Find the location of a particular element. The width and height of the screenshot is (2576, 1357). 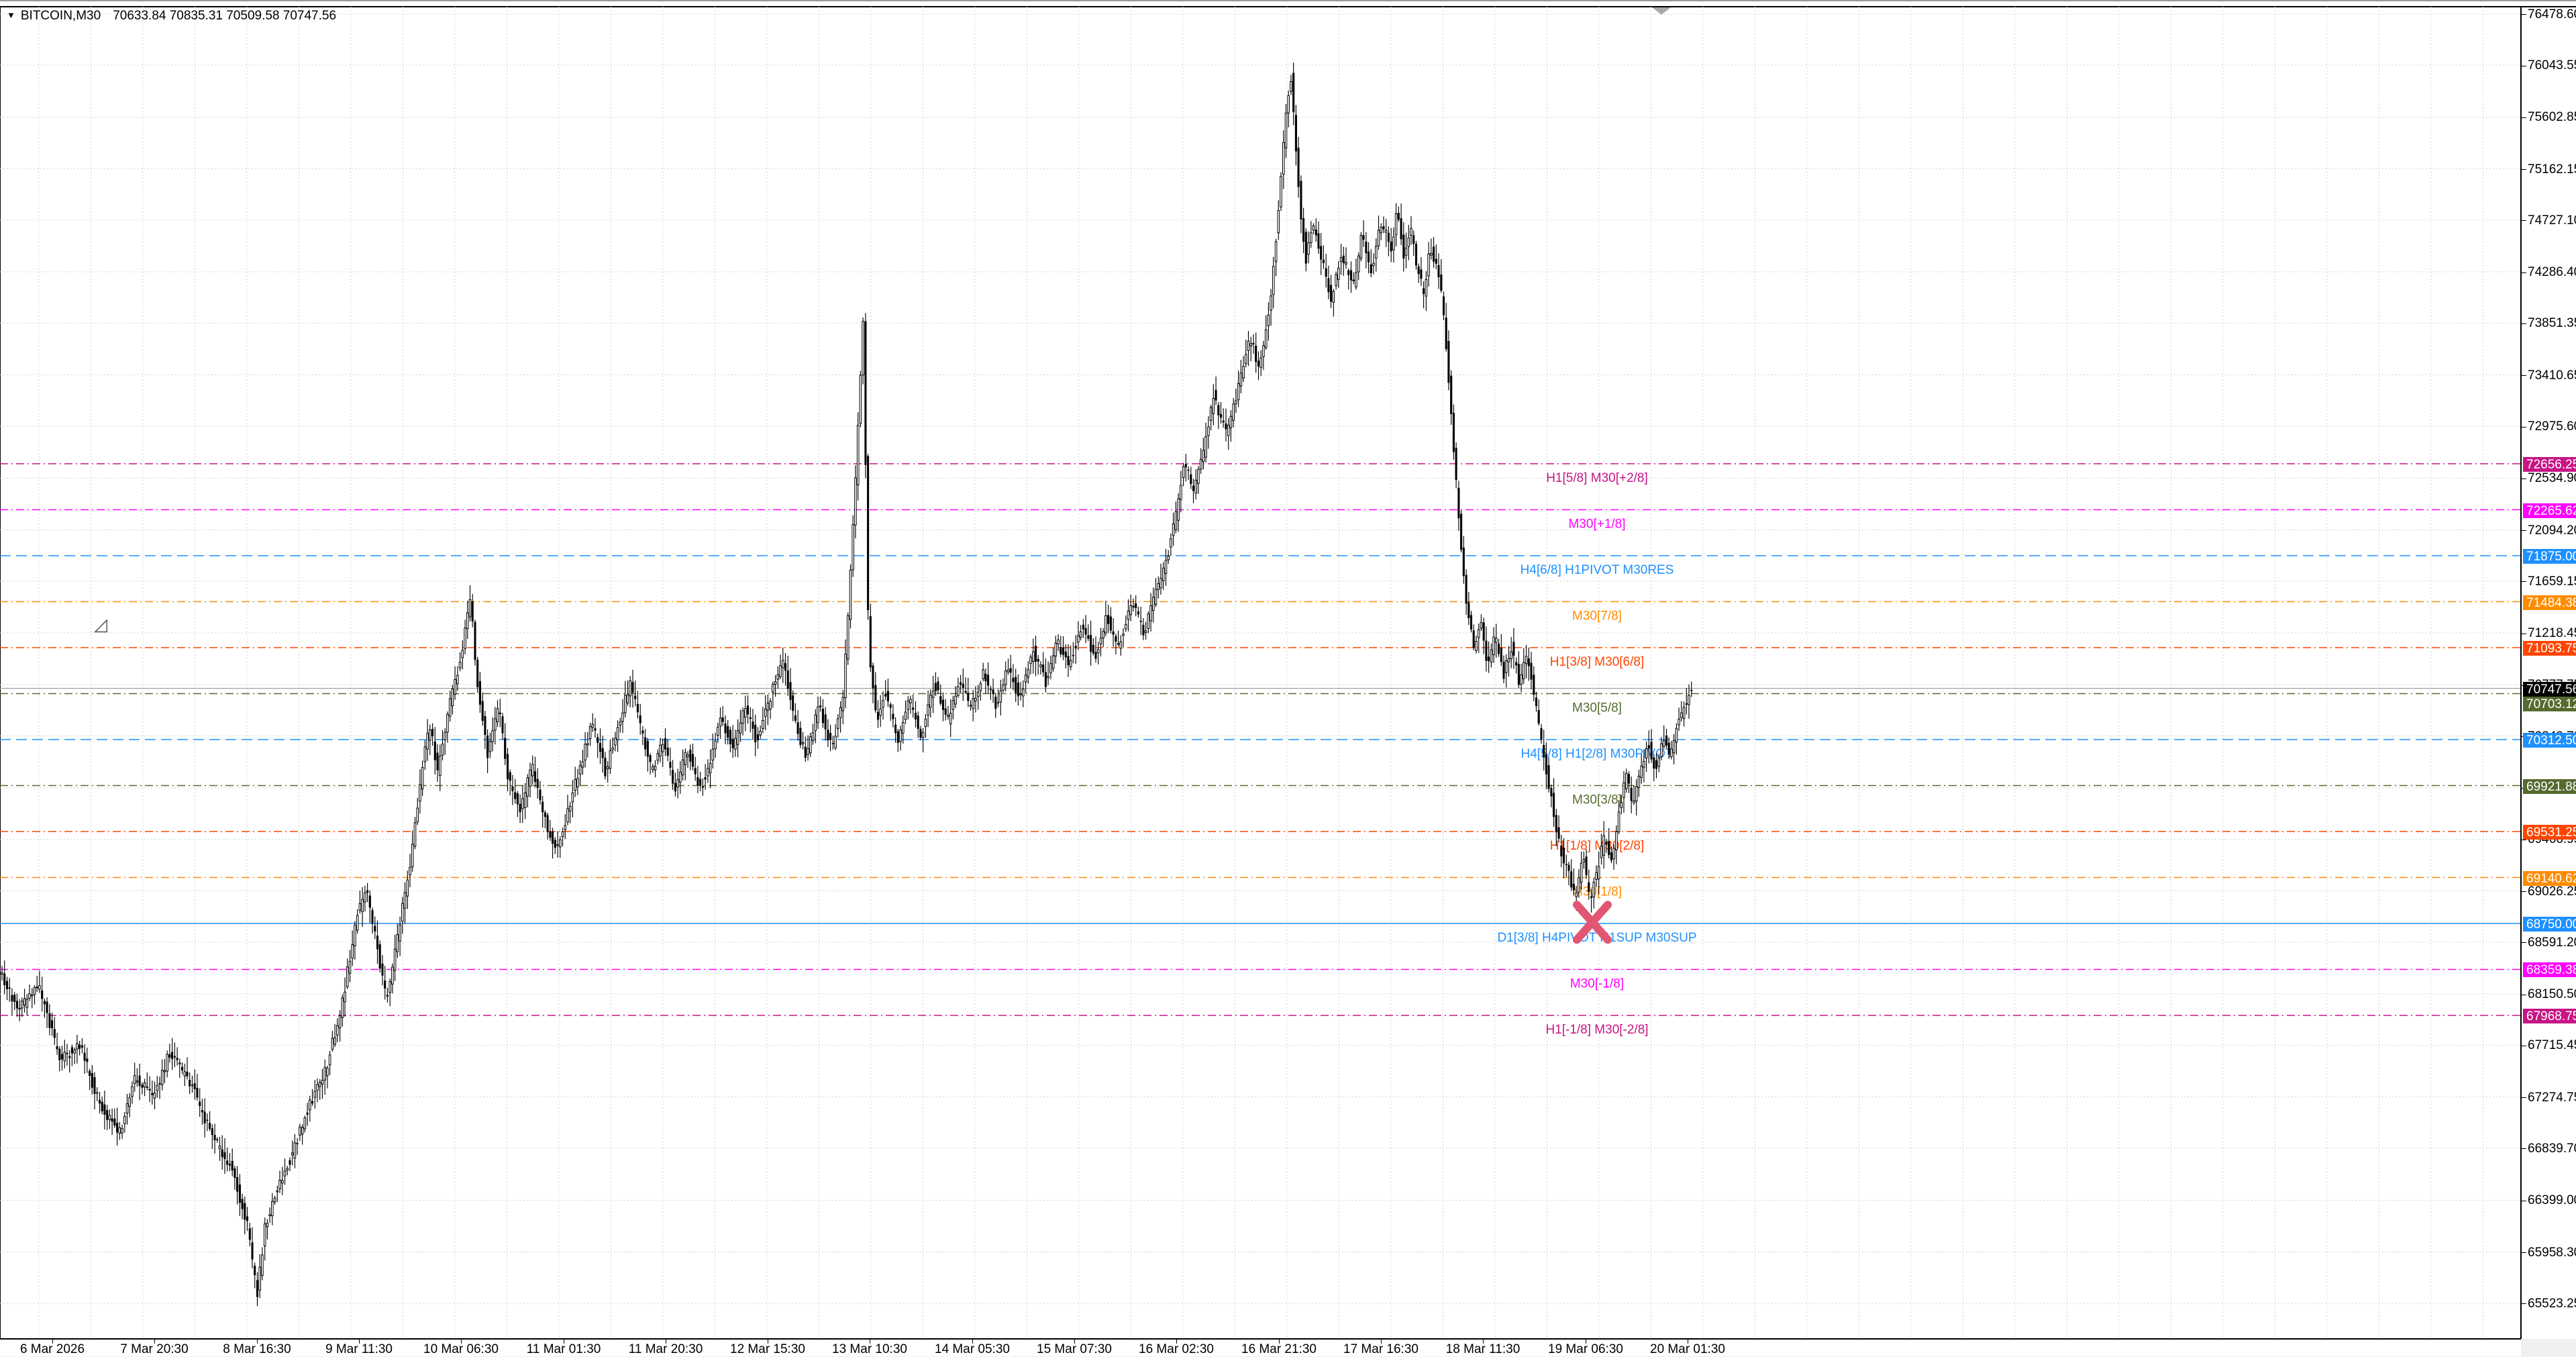

time-tick-label: 16 Mar 21:30 is located at coordinates (1279, 1349).